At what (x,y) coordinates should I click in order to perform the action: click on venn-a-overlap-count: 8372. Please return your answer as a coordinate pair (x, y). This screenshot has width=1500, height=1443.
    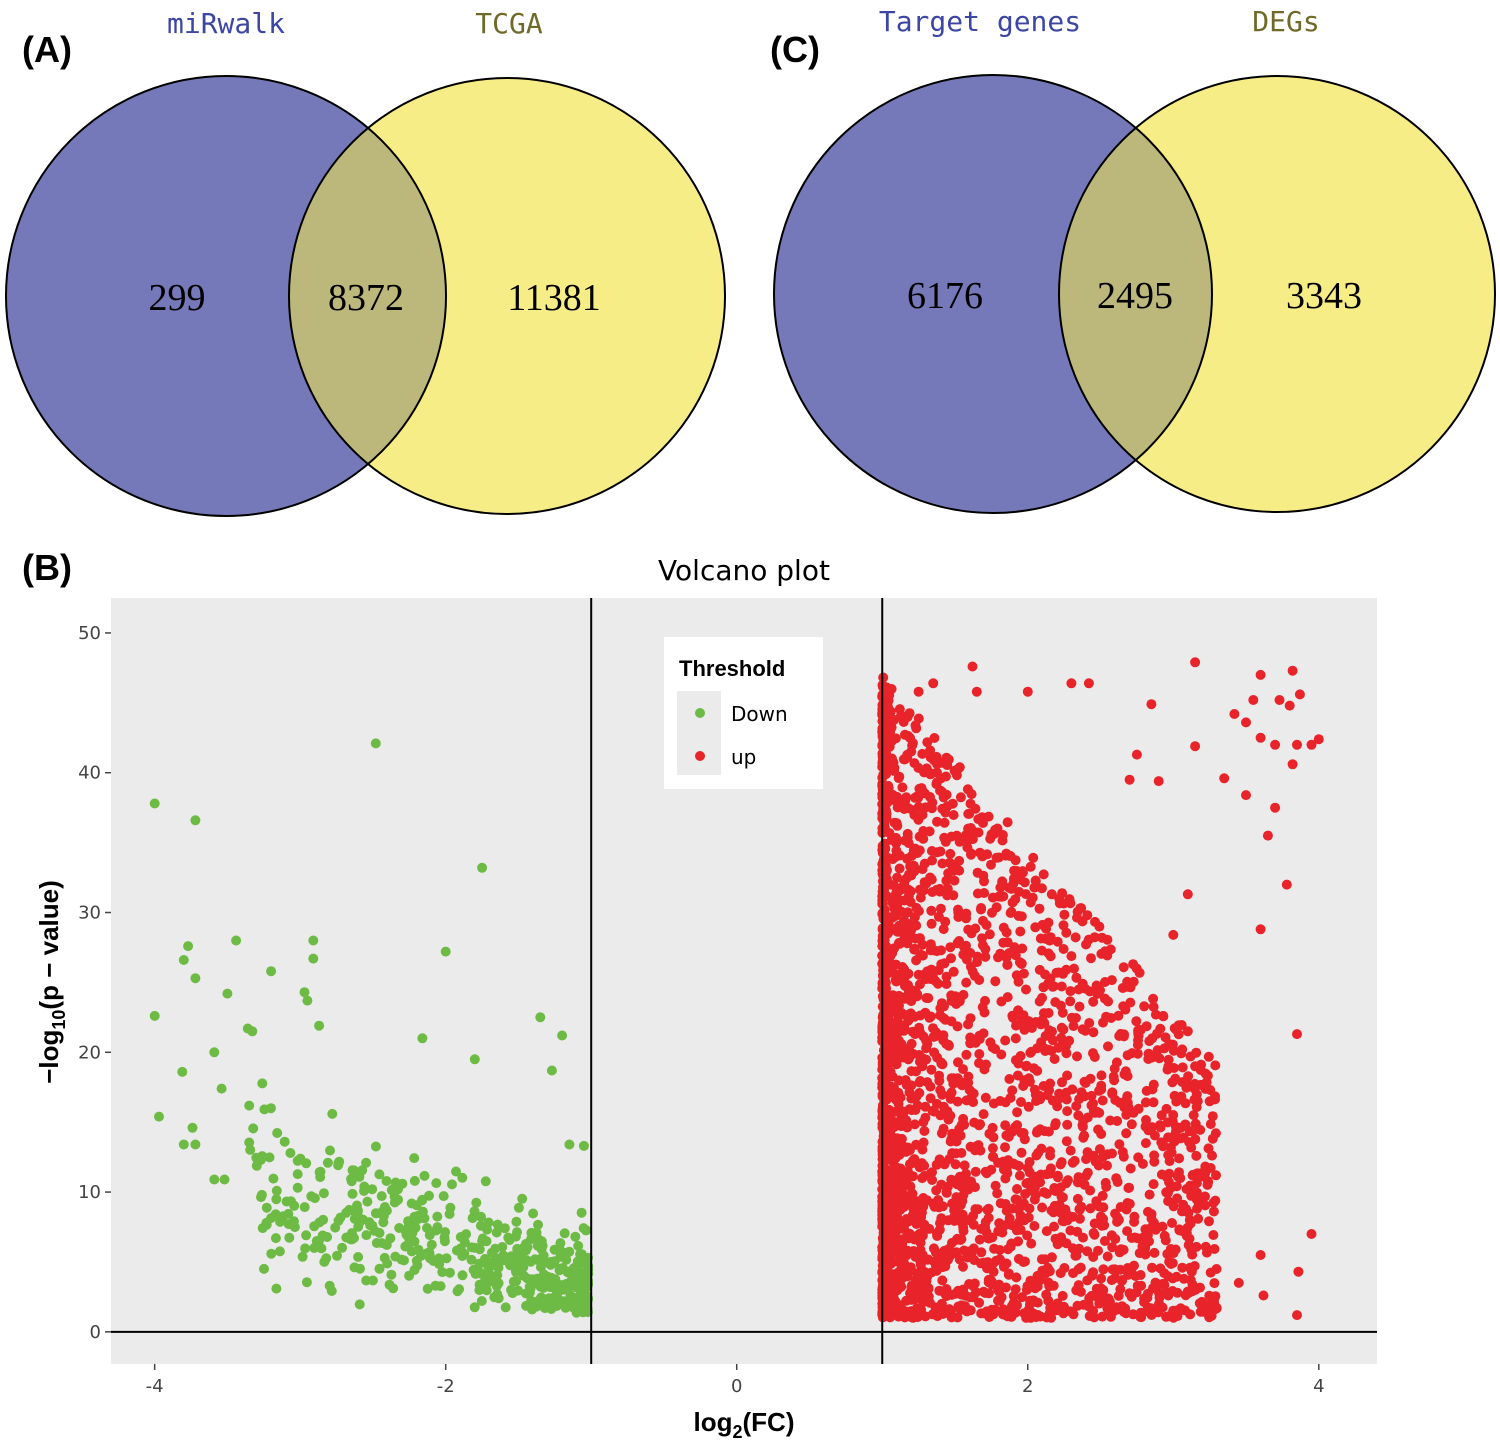
    Looking at the image, I should click on (366, 298).